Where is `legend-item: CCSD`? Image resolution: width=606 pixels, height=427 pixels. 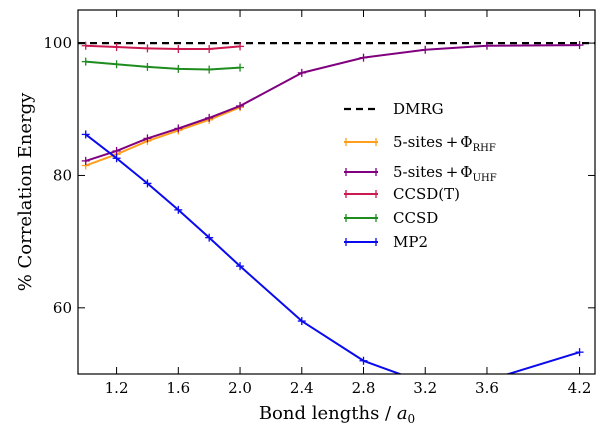 legend-item: CCSD is located at coordinates (391, 218).